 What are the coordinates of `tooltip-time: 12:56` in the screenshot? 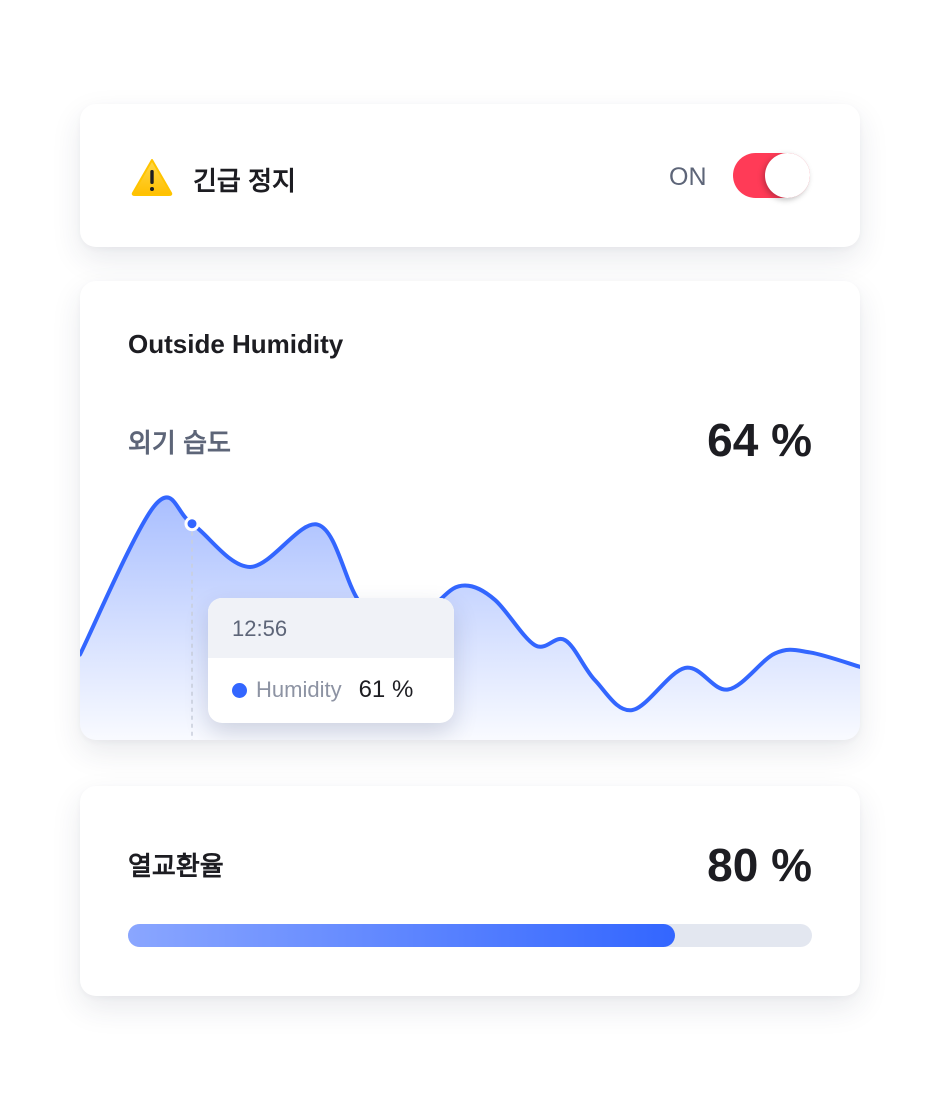 It's located at (331, 628).